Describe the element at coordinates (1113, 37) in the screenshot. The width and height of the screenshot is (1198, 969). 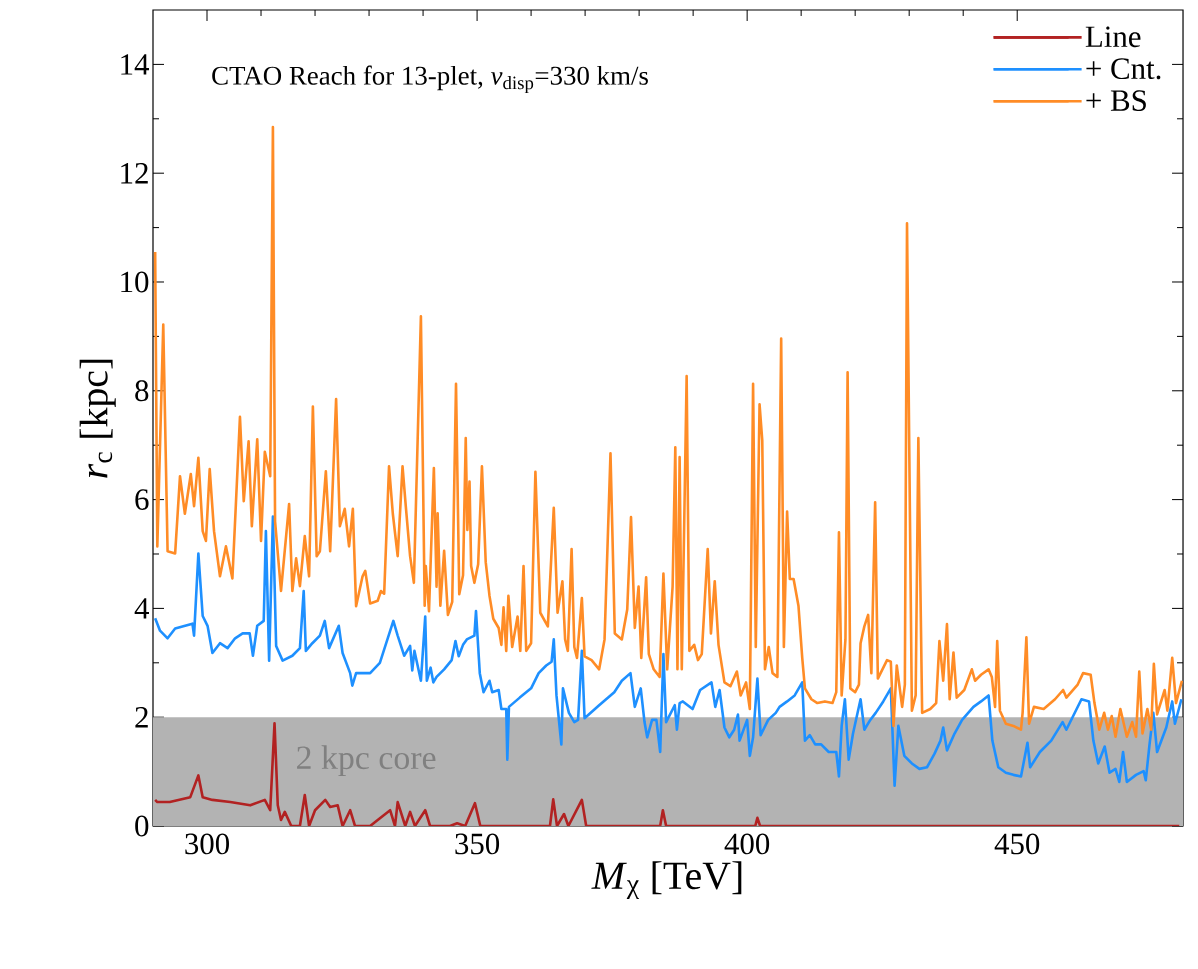
I see `legend-label: Line` at that location.